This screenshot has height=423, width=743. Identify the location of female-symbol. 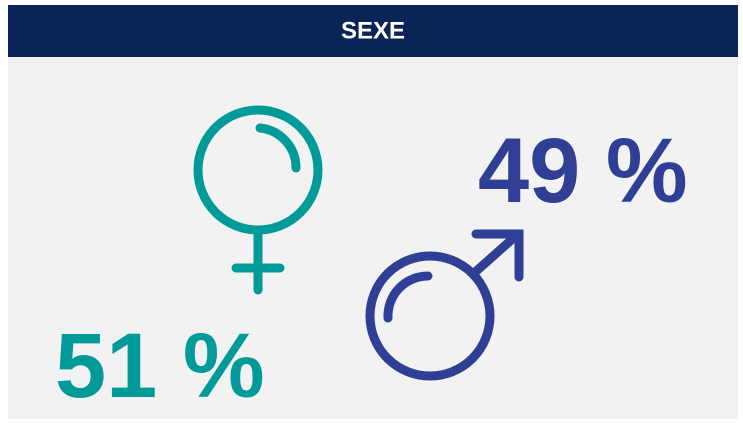
(258, 200).